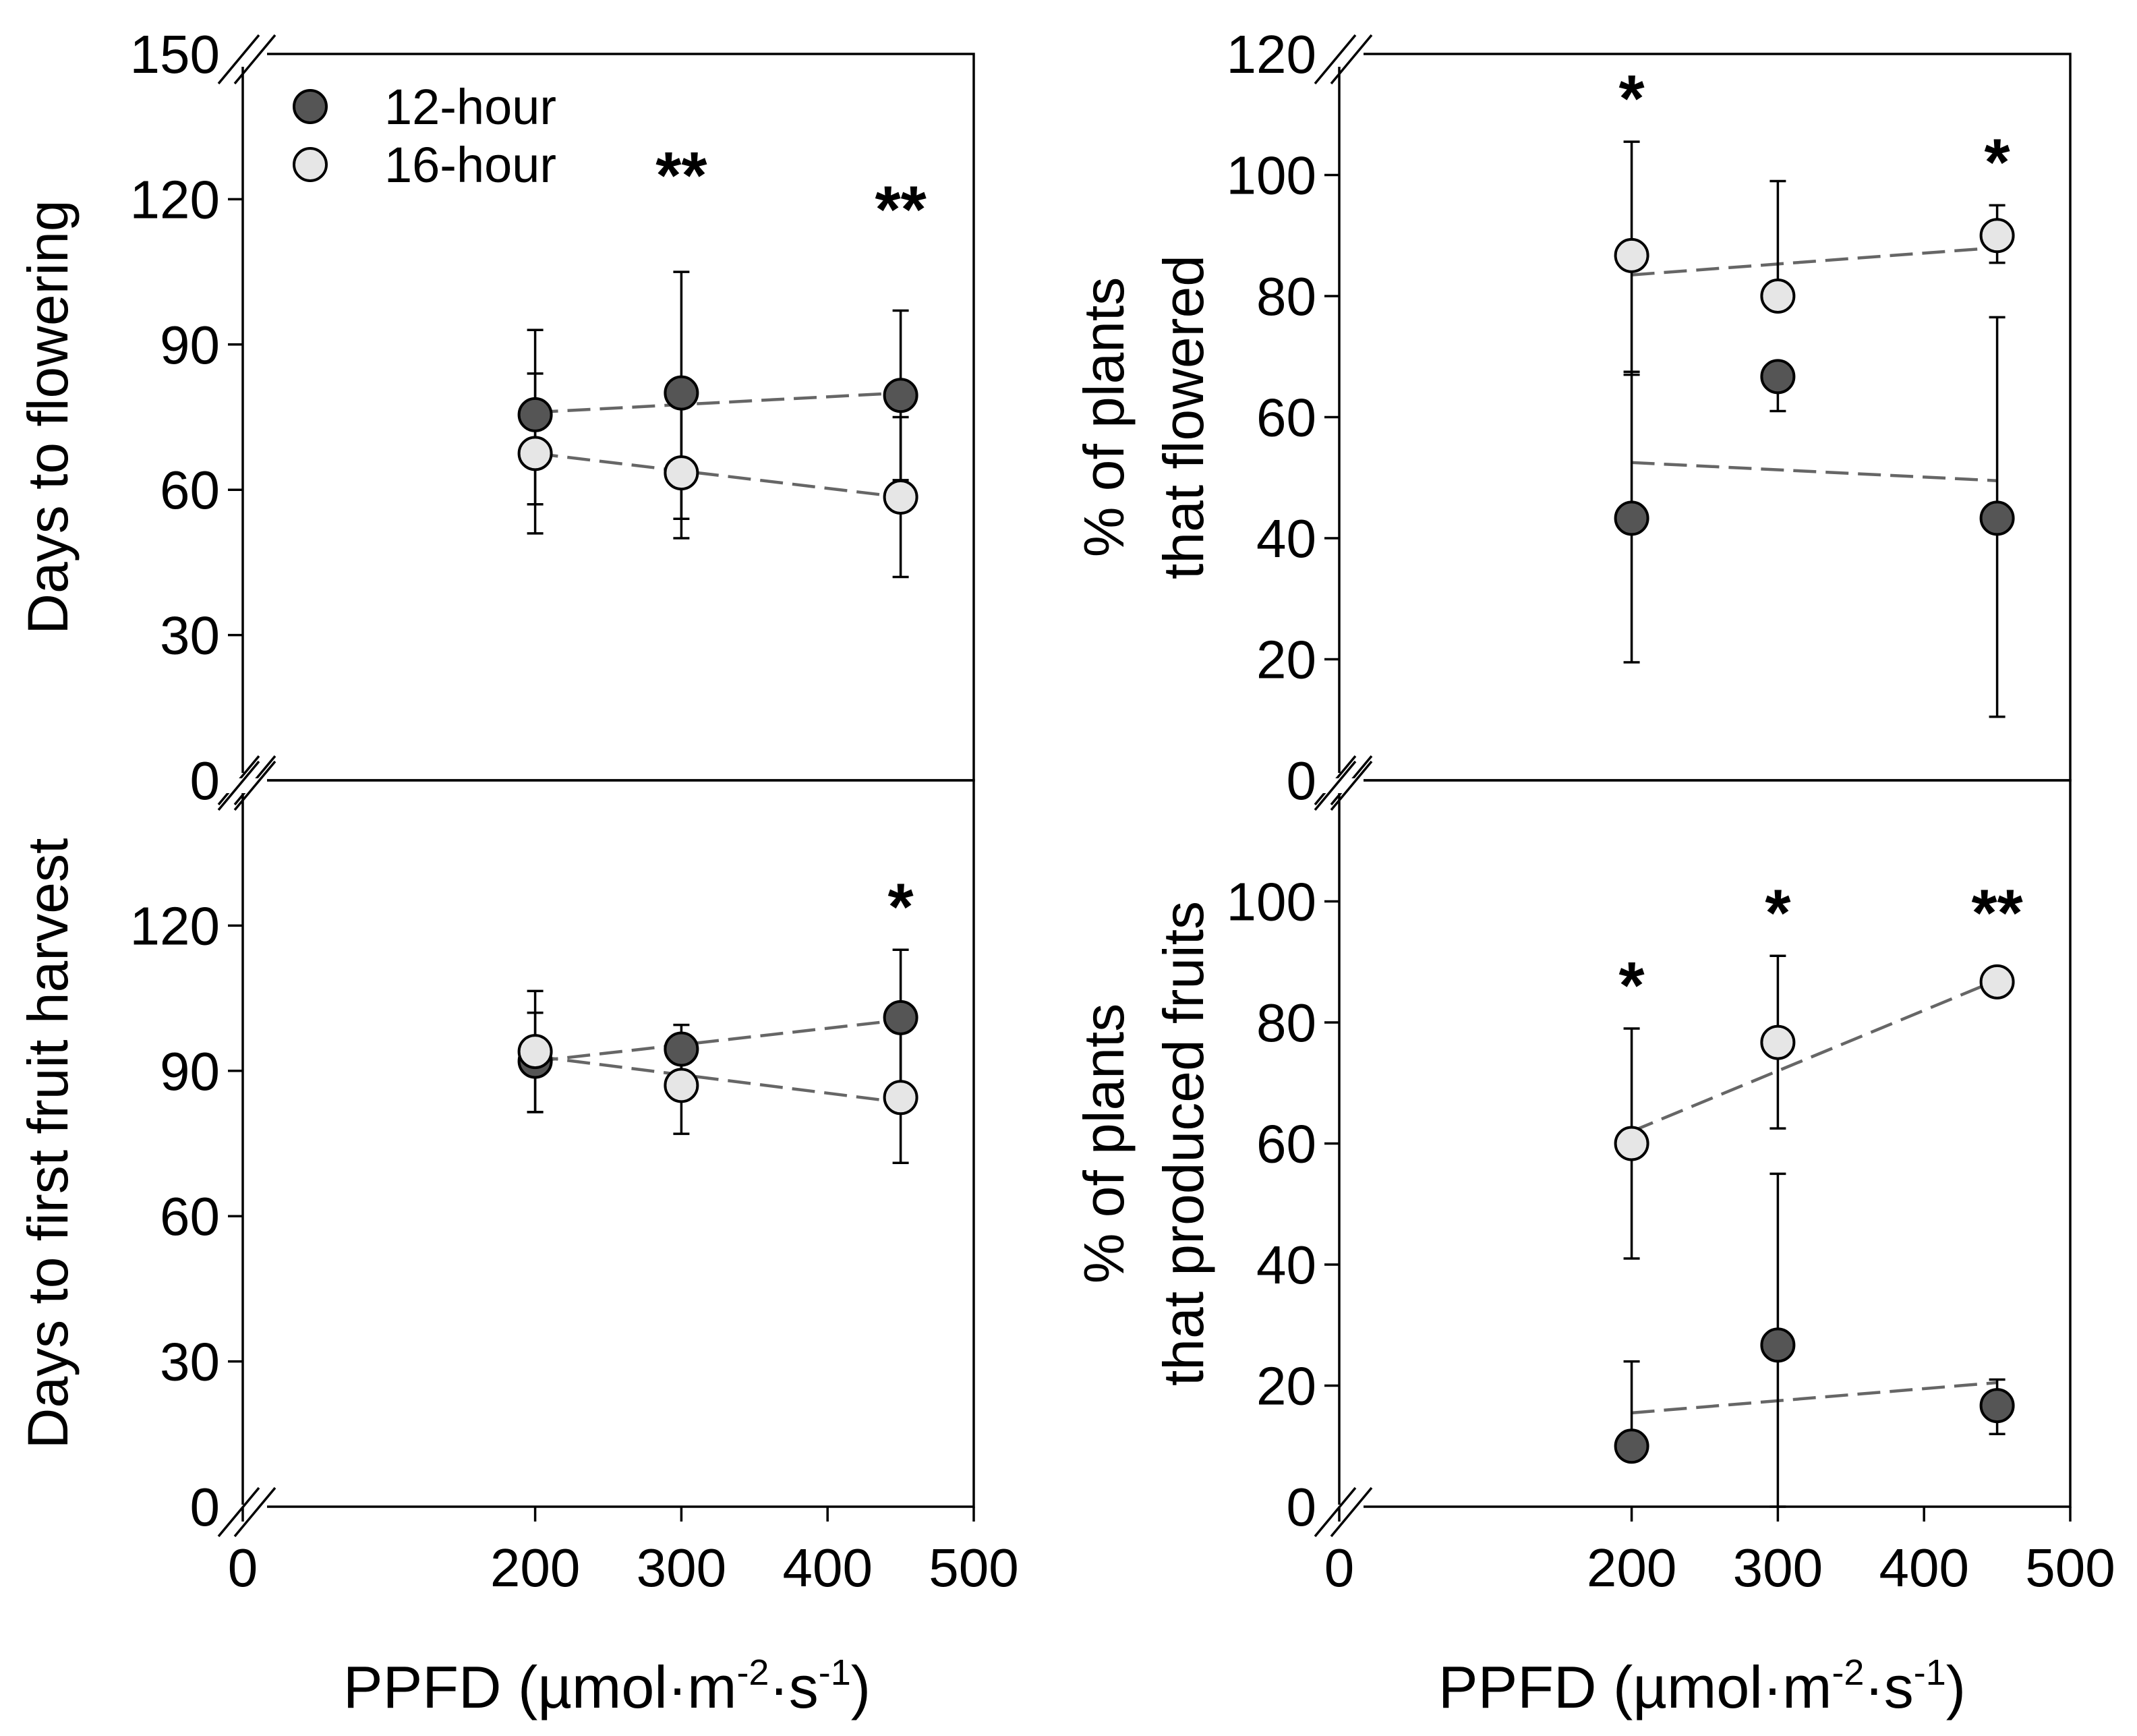 This screenshot has height=1736, width=2137. Describe the element at coordinates (1814, 261) in the screenshot. I see `percent-flowered-trend-16h` at that location.